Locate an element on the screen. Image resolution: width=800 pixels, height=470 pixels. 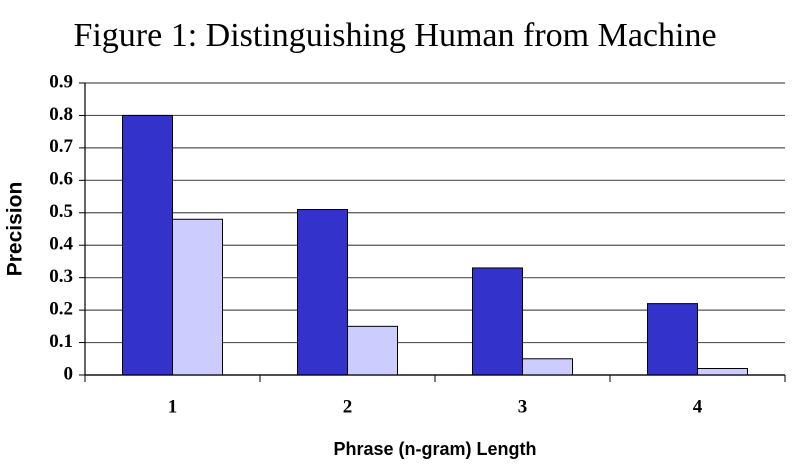
y-tick-label: 0.3 is located at coordinates (61, 276).